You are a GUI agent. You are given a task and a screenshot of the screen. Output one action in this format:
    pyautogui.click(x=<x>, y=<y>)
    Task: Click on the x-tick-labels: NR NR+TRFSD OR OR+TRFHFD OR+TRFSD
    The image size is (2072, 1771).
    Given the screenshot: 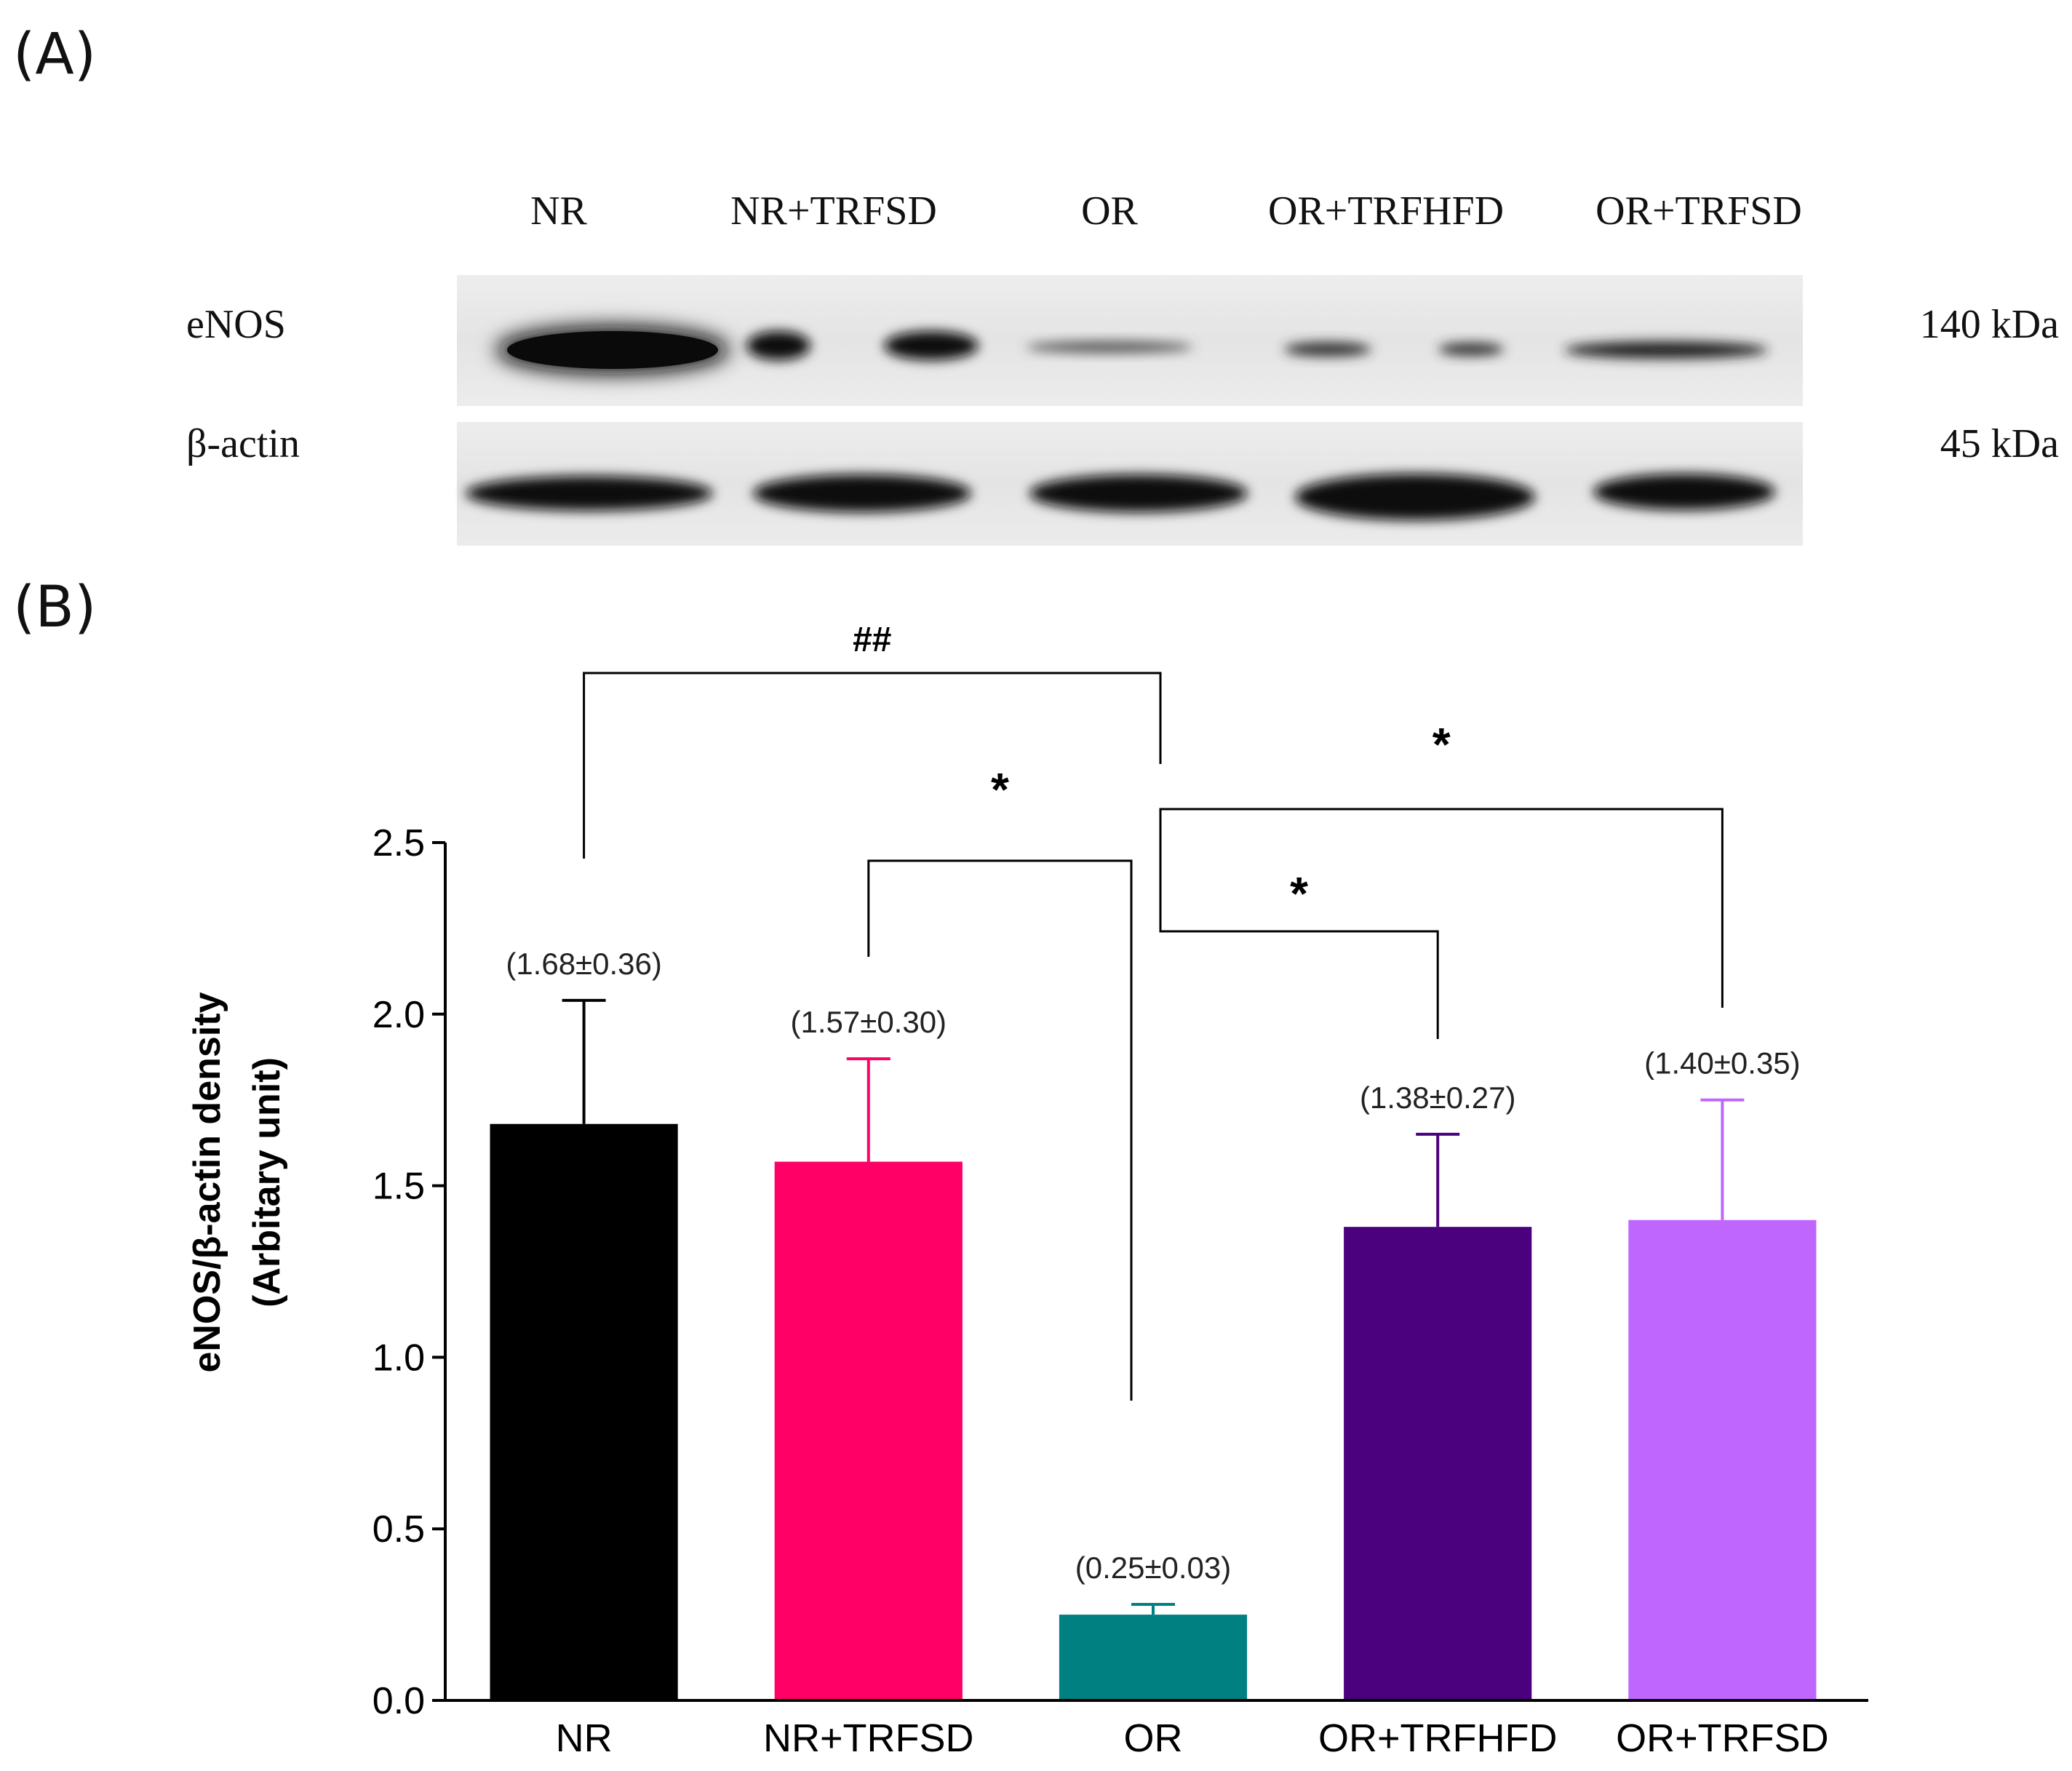 What is the action you would take?
    pyautogui.click(x=1192, y=1738)
    